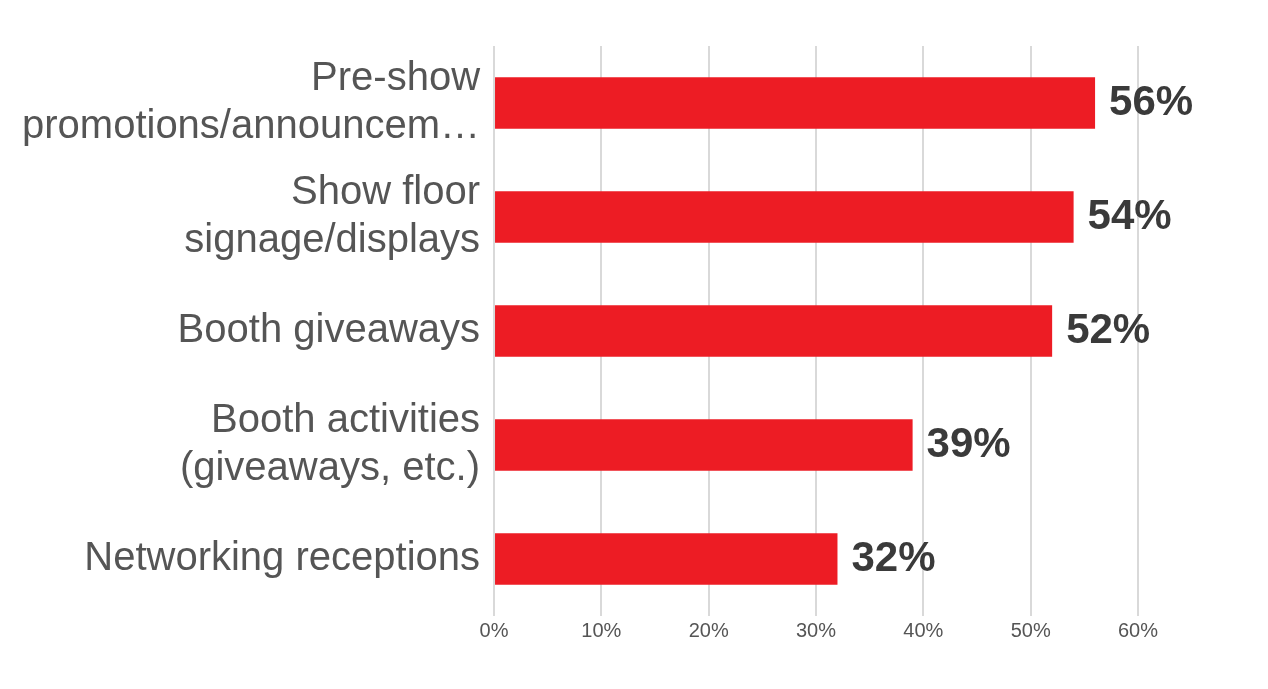  I want to click on x-tick-label: 0%, so click(494, 629).